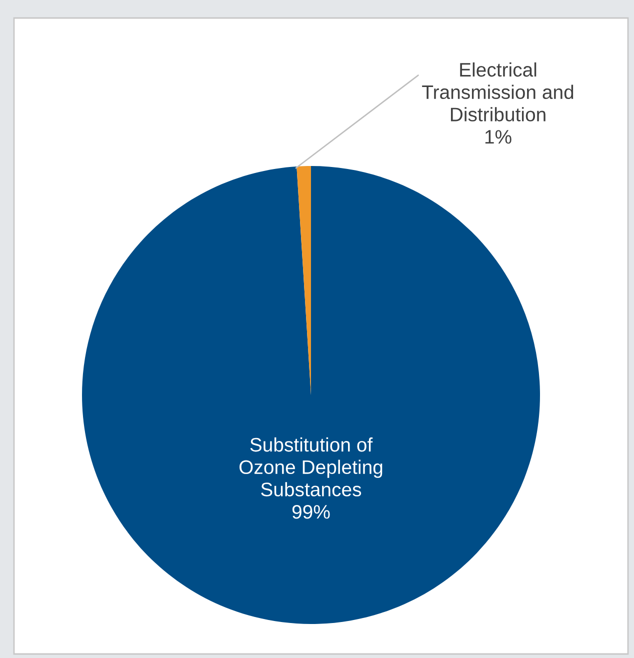 The image size is (634, 658). Describe the element at coordinates (498, 137) in the screenshot. I see `data-label: 1%` at that location.